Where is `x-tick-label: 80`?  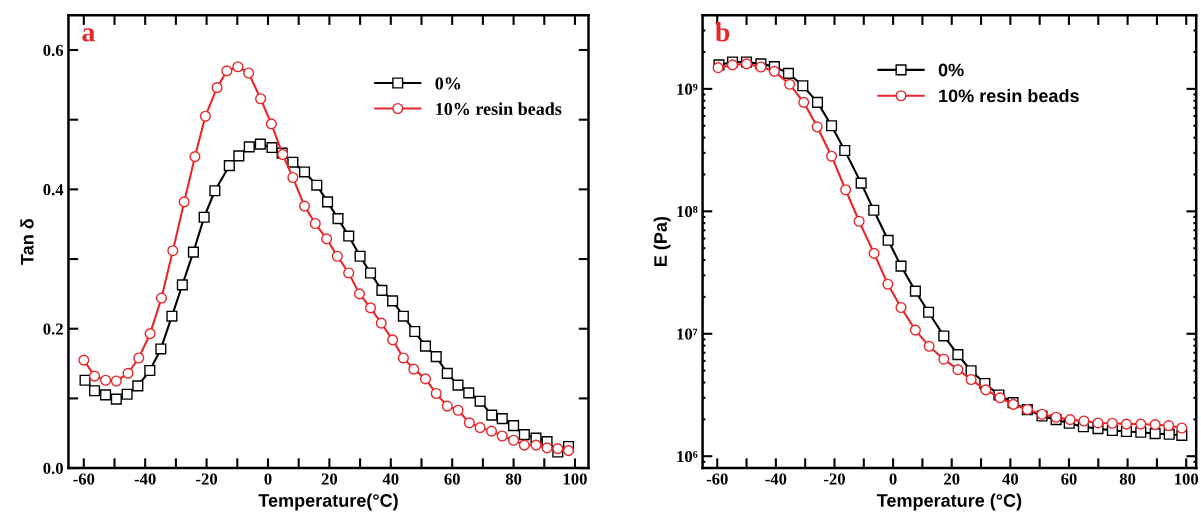 x-tick-label: 80 is located at coordinates (1127, 479).